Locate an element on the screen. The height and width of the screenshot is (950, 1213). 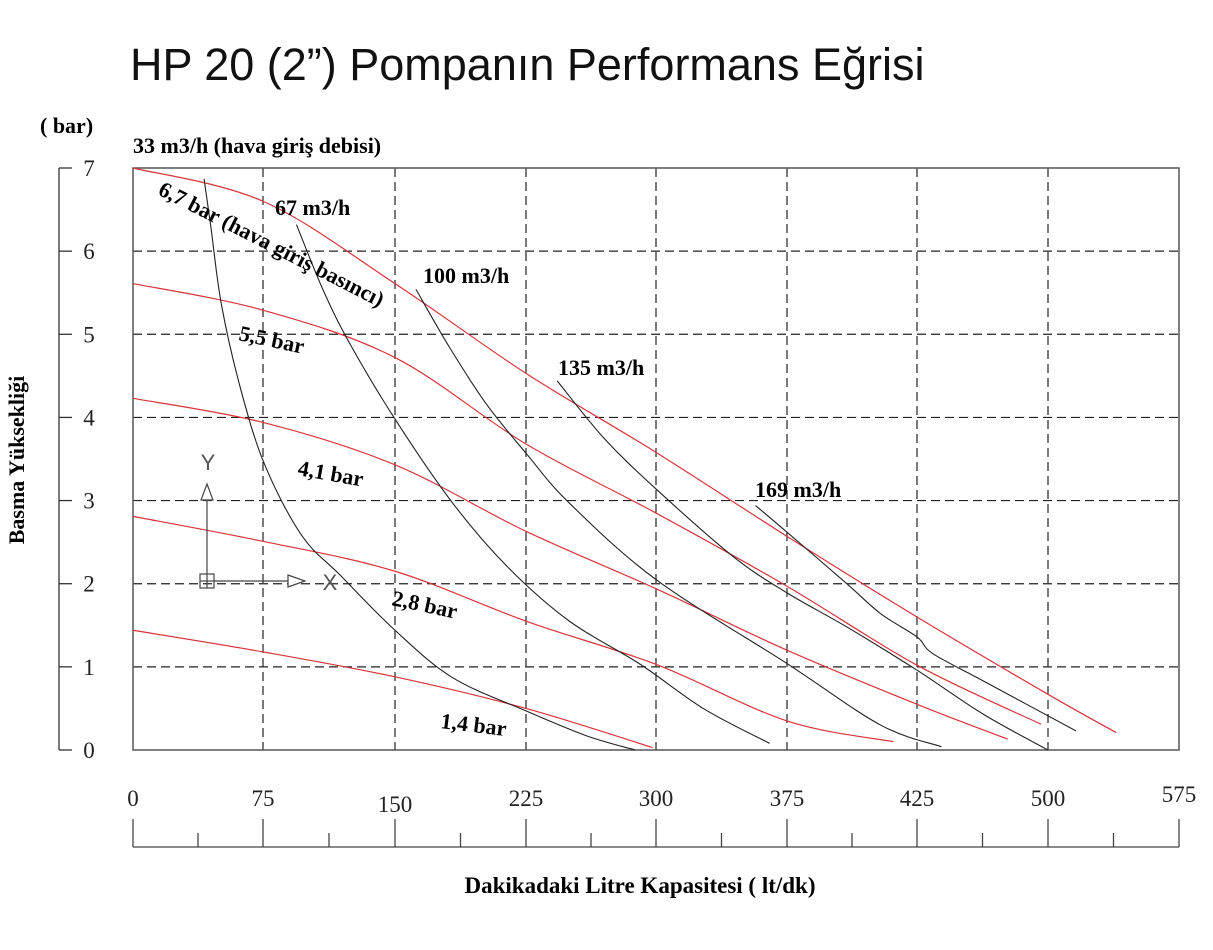
ucs-x-letter: X is located at coordinates (330, 582).